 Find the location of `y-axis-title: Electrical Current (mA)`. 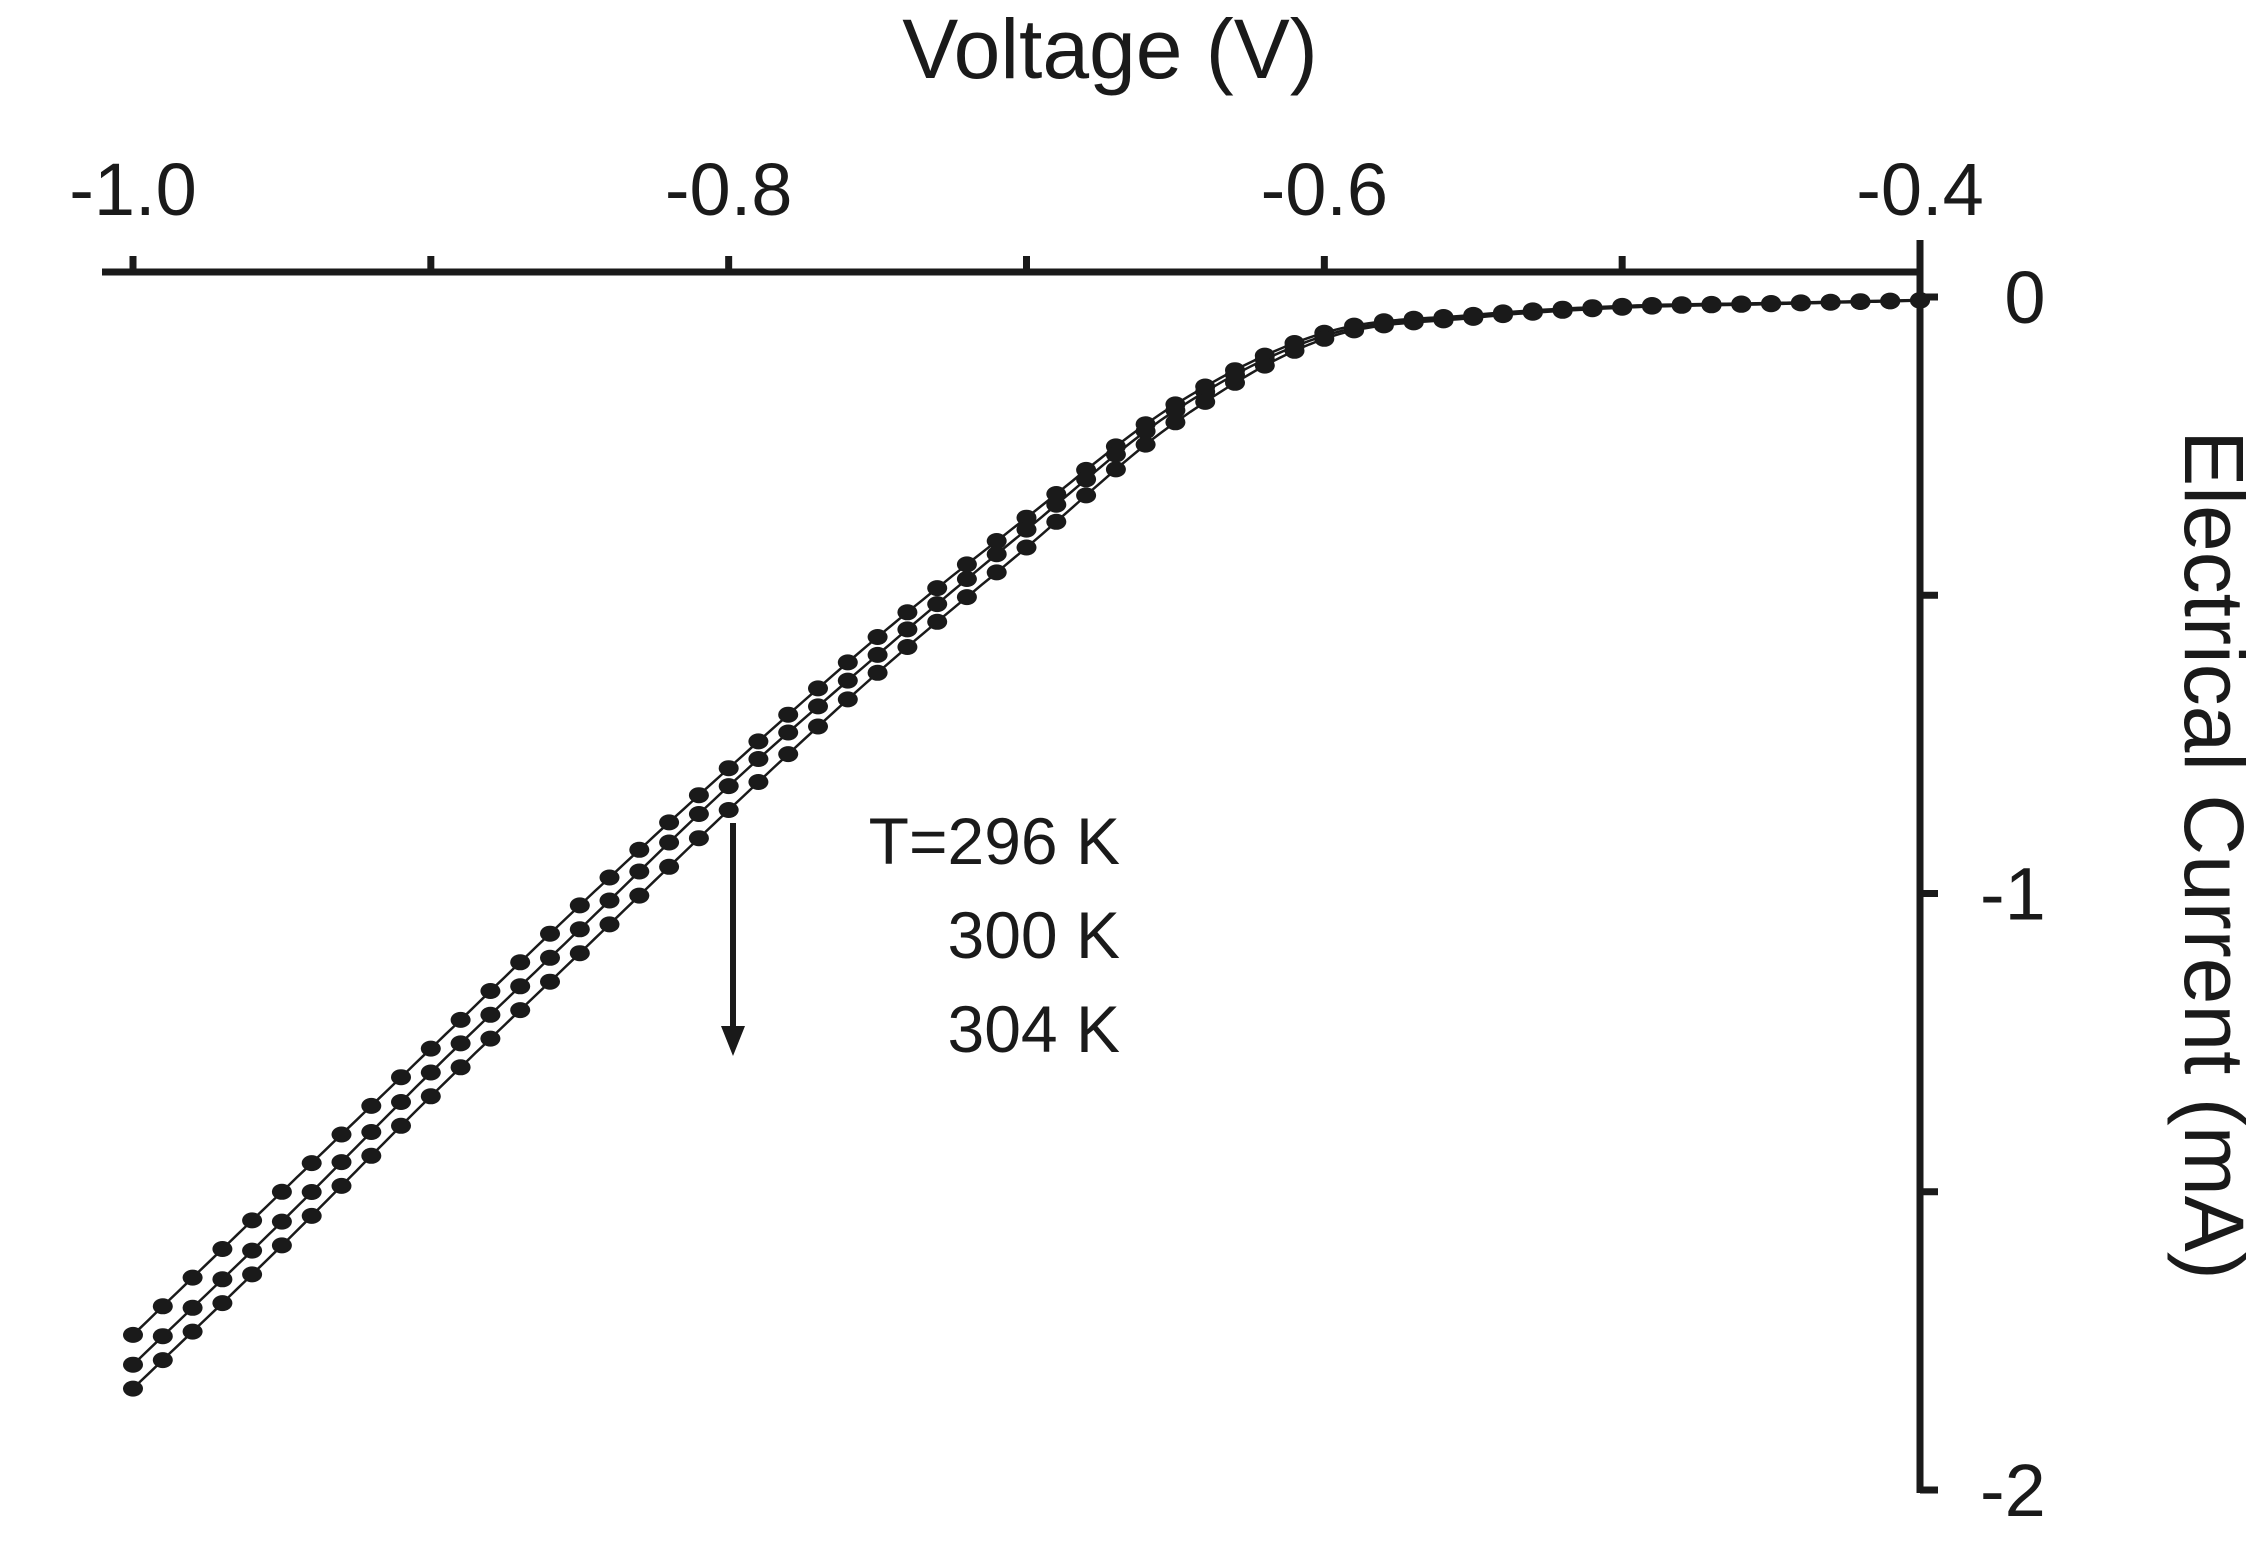

y-axis-title: Electrical Current (mA) is located at coordinates (2209, 854).